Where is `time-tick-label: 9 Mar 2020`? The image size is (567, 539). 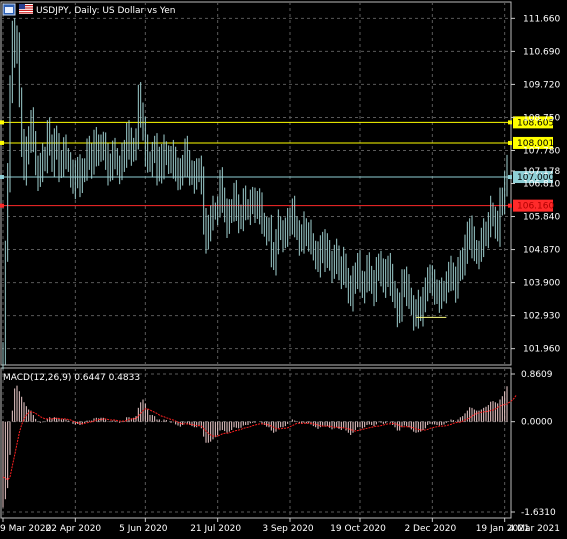 time-tick-label: 9 Mar 2020 is located at coordinates (26, 529).